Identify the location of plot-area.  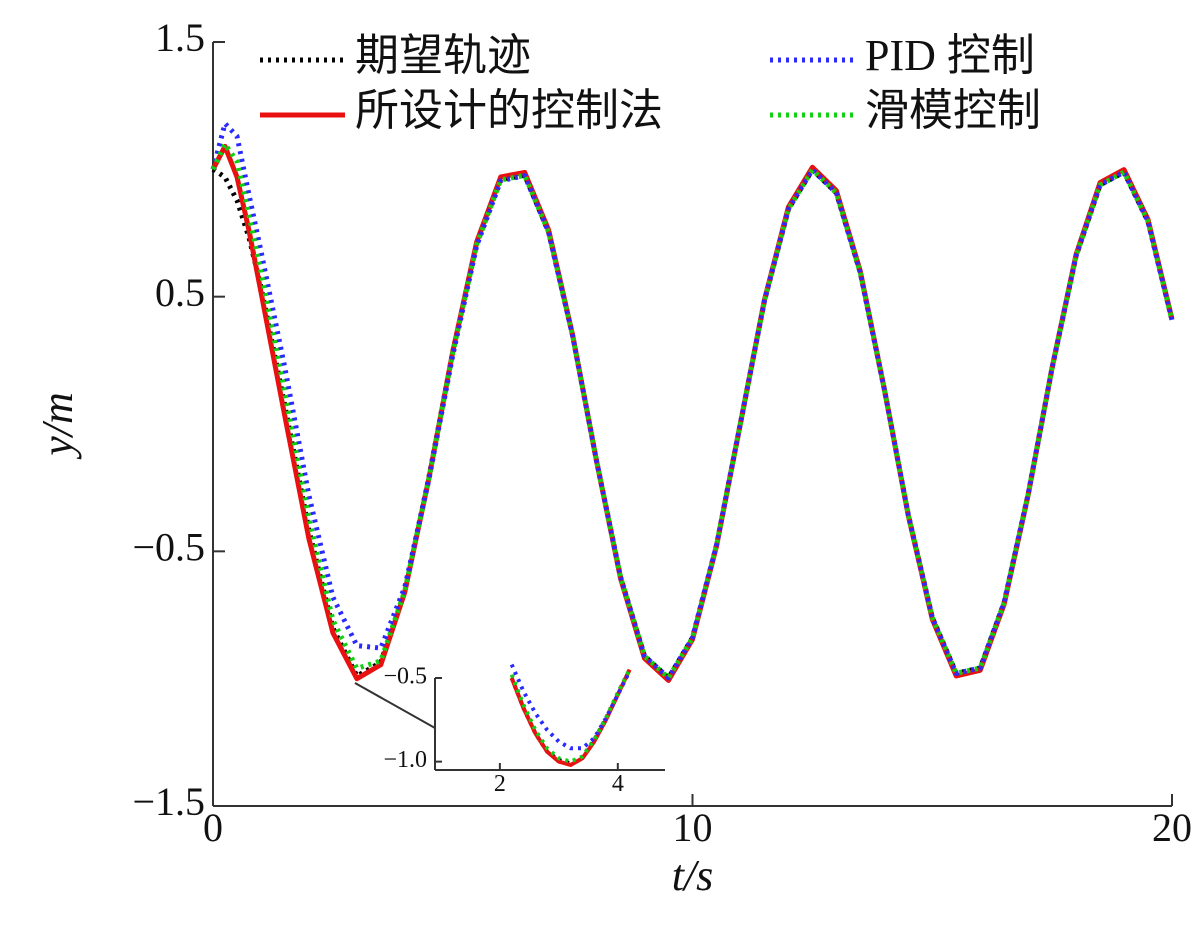
(570, 715).